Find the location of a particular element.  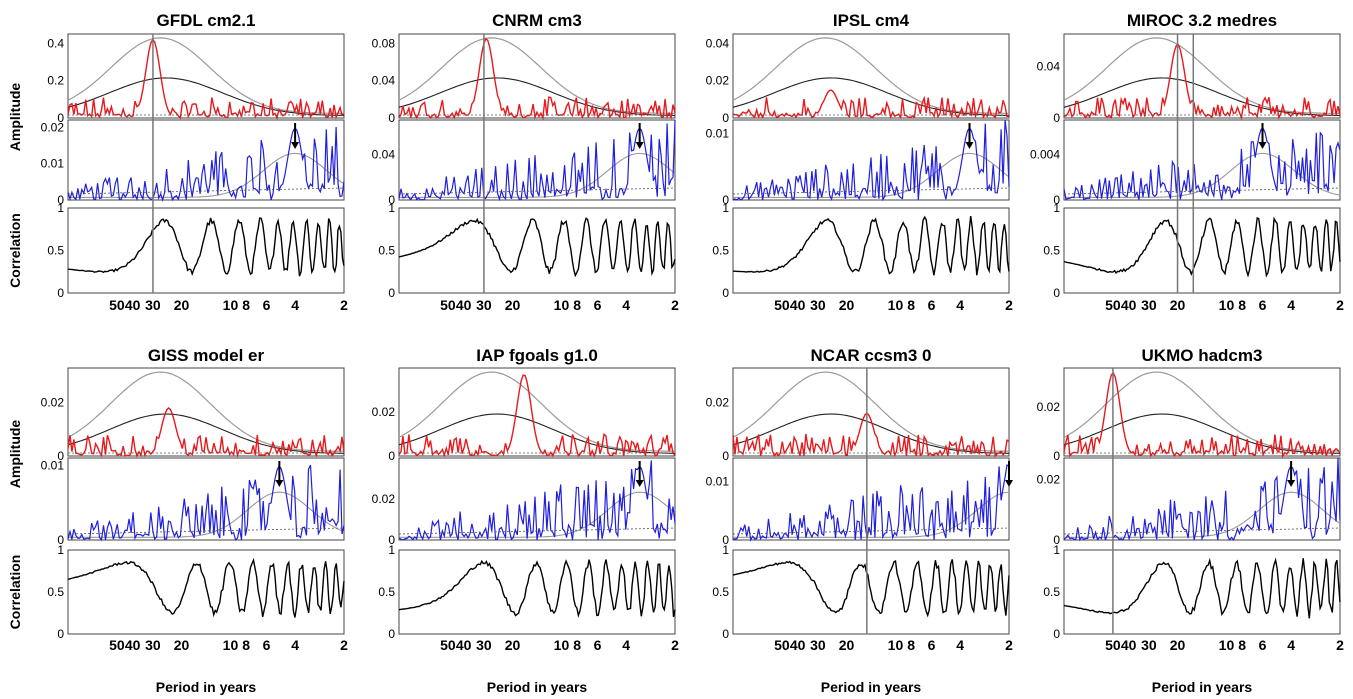

y-tick-label: 0.08 is located at coordinates (384, 43).